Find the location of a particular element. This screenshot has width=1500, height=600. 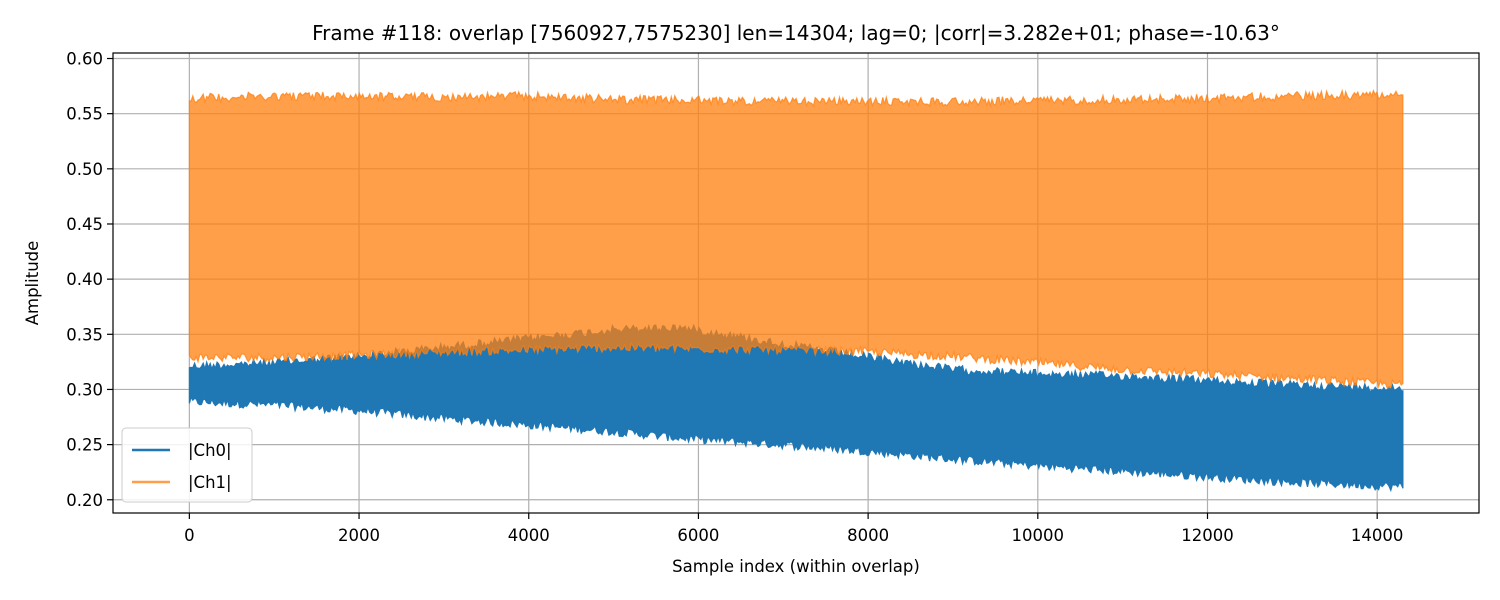

legend-box is located at coordinates (187, 465).